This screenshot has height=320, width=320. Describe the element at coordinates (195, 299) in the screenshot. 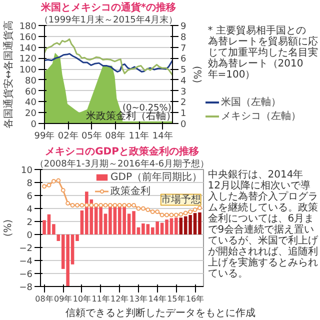

I see `x-tick-label: 16年` at that location.